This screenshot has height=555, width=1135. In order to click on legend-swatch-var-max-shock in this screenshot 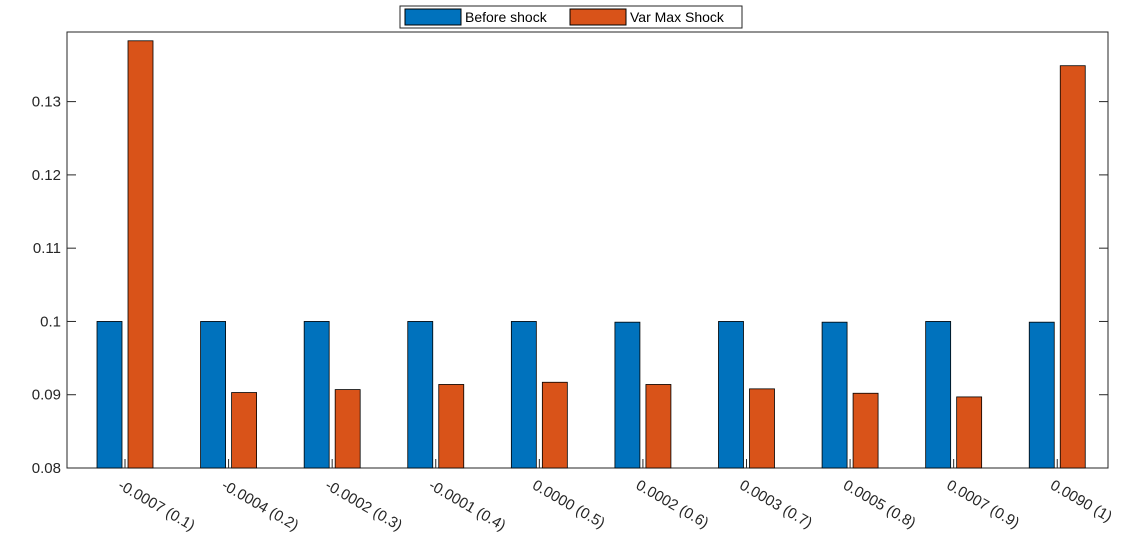, I will do `click(598, 17)`.